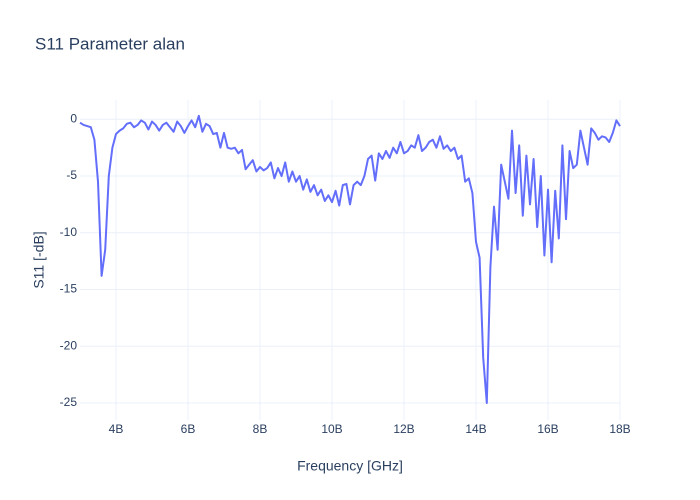 The width and height of the screenshot is (700, 500). I want to click on y-tick-label: -20, so click(69, 345).